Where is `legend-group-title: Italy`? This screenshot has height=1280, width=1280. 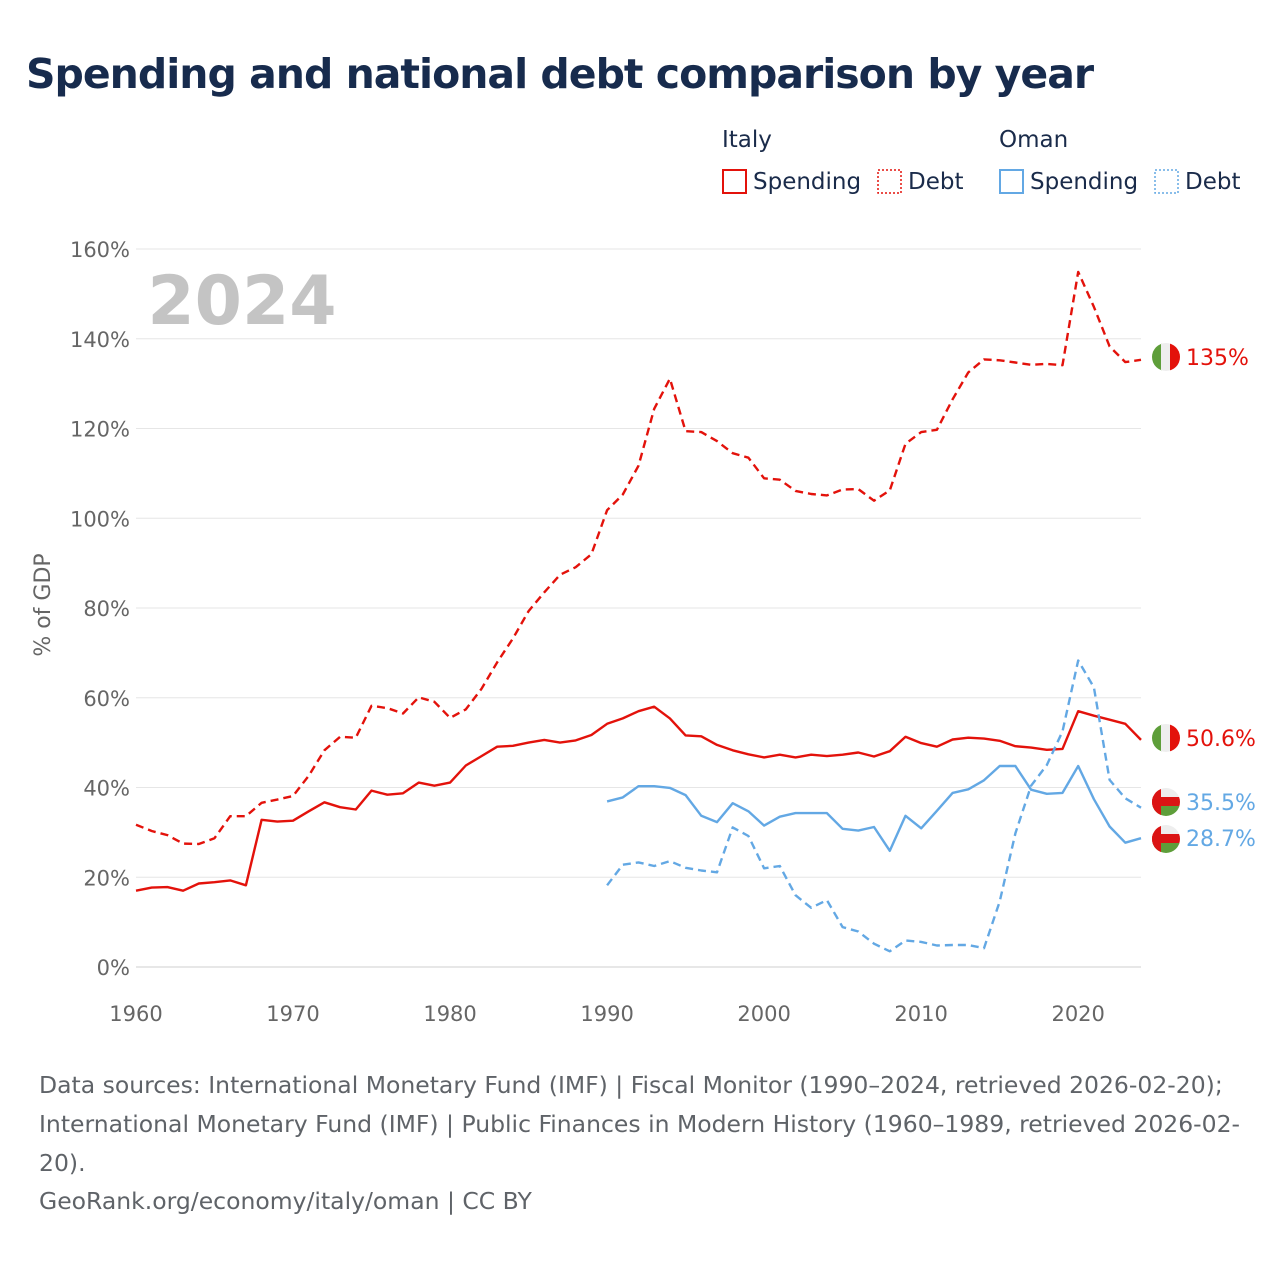
legend-group-title: Italy is located at coordinates (747, 140).